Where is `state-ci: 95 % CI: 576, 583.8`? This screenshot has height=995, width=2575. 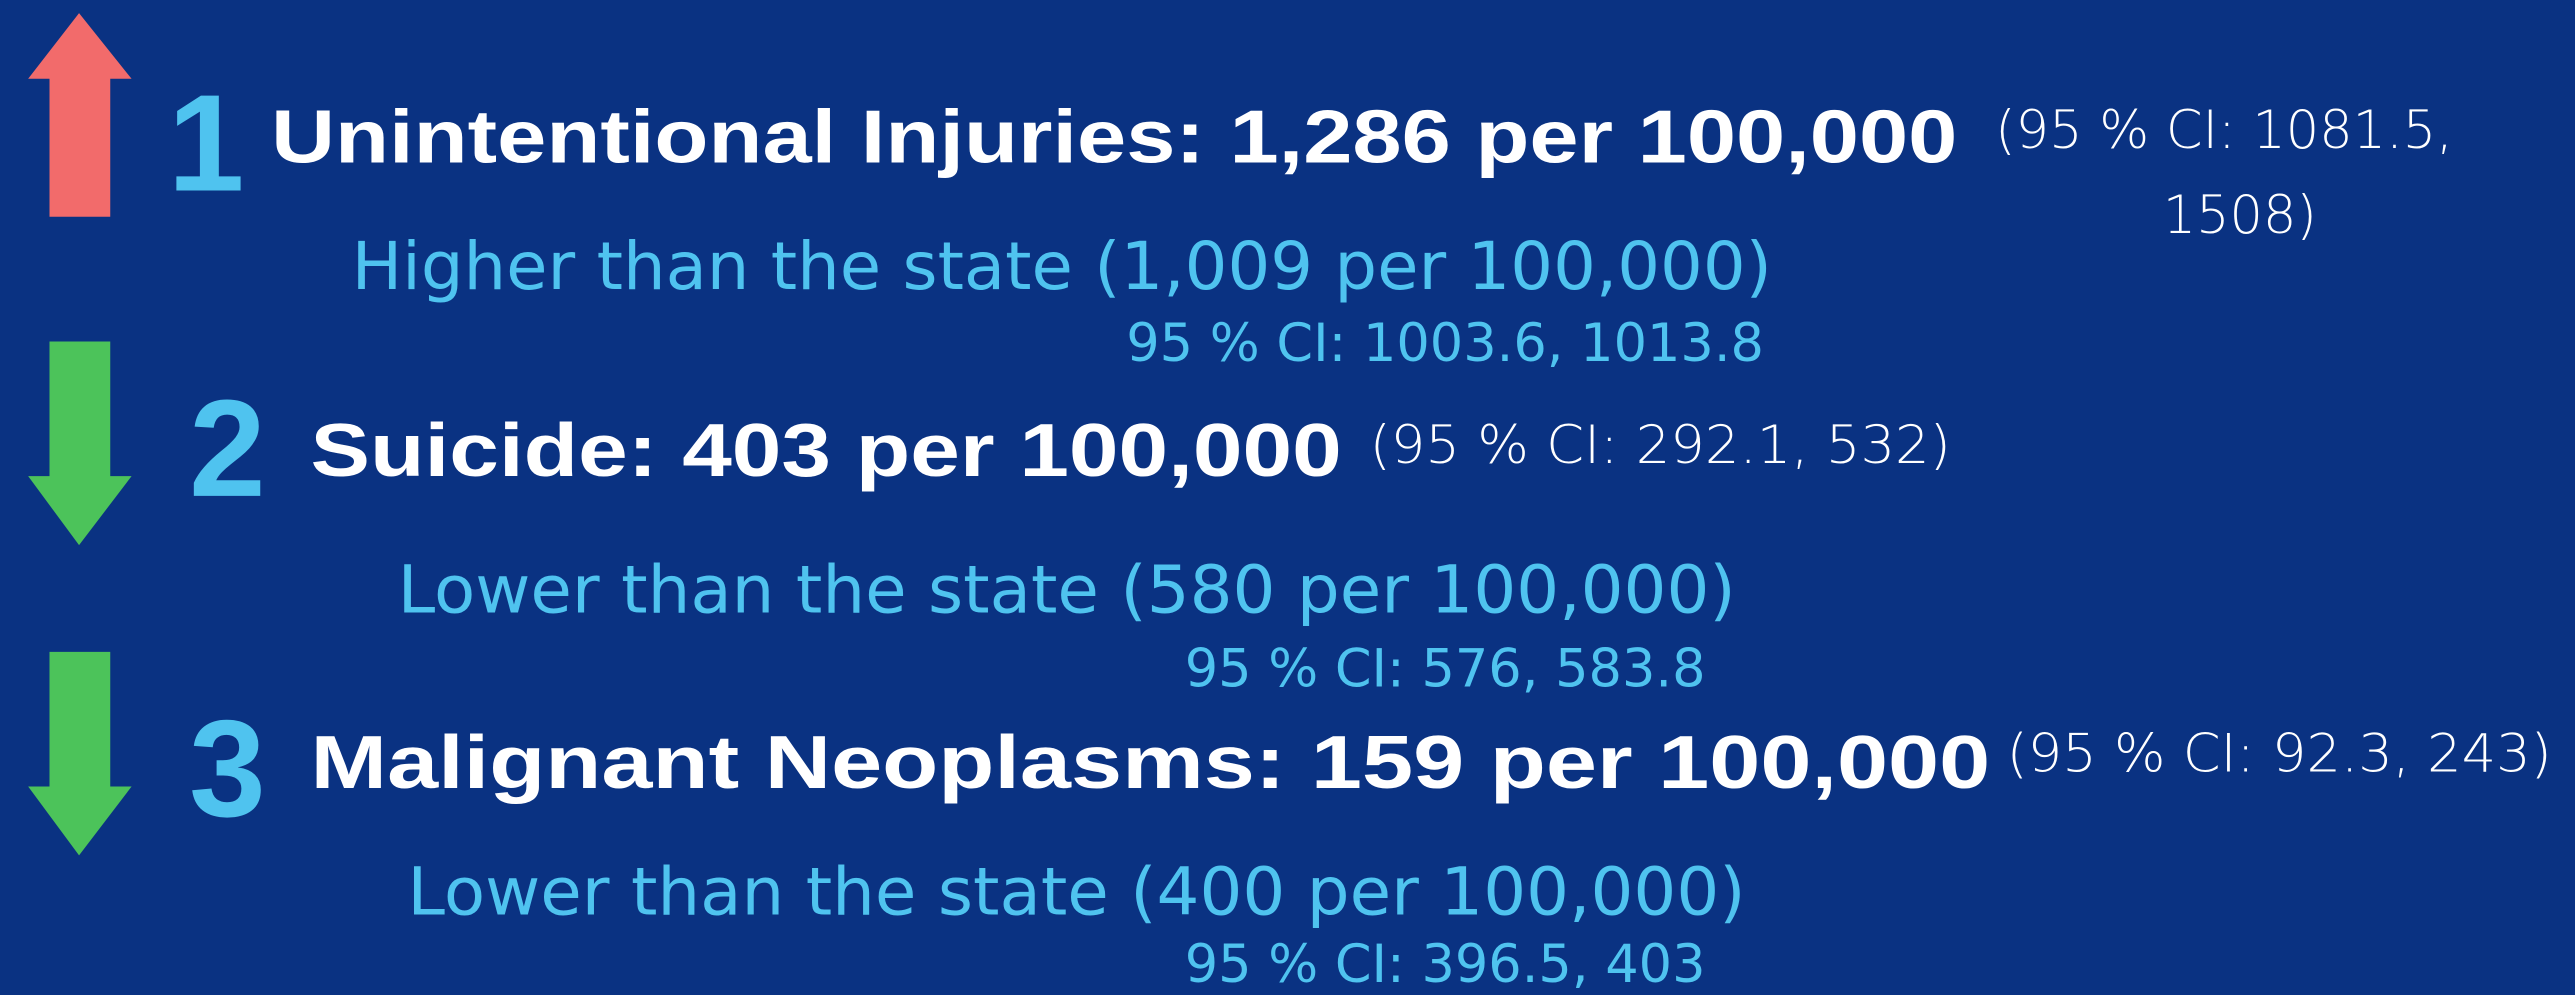 state-ci: 95 % CI: 576, 583.8 is located at coordinates (1445, 668).